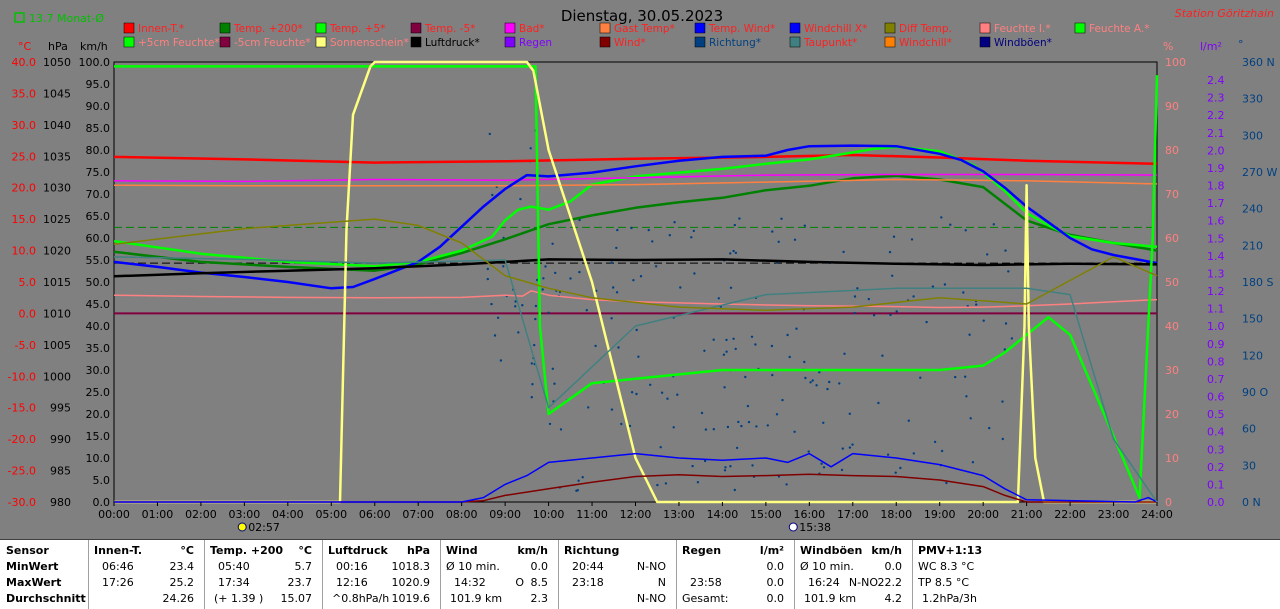  I want to click on time-tick-label: 12:00, so click(636, 514).